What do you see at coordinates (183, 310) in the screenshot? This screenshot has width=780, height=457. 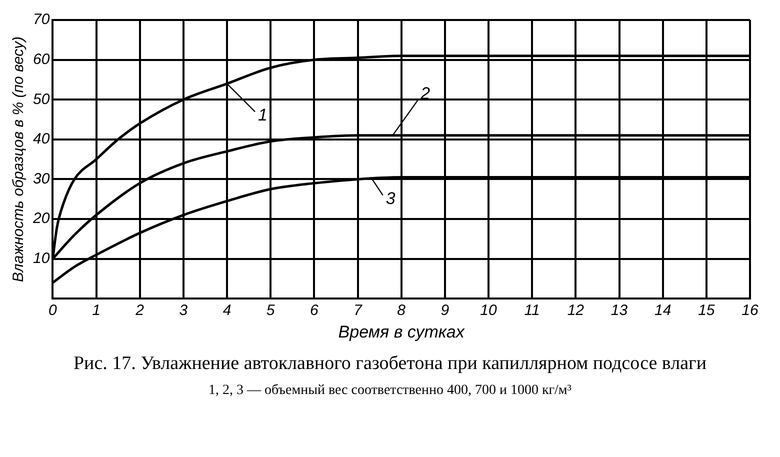 I see `x-tick-label: 3` at bounding box center [183, 310].